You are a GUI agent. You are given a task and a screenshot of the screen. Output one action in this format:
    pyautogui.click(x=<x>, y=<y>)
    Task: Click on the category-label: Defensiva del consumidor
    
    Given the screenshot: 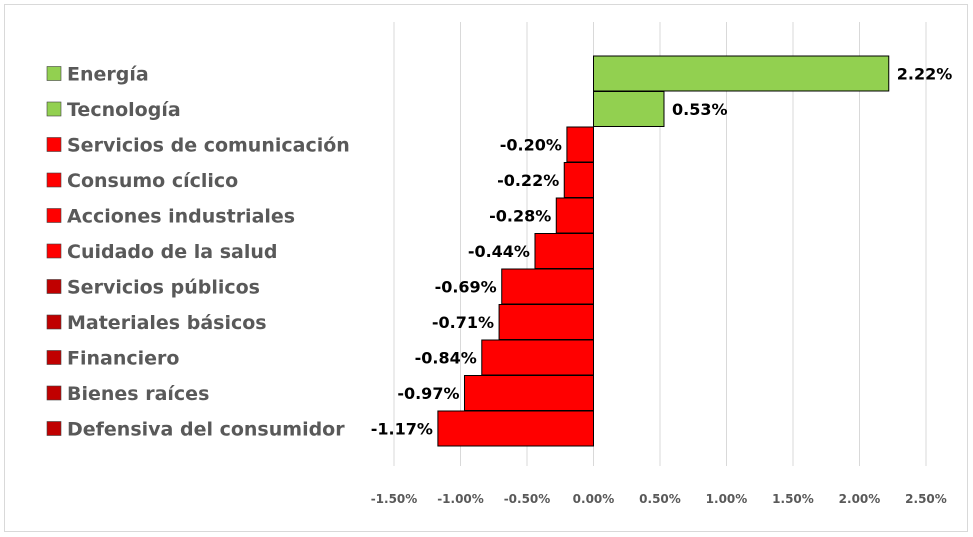 What is the action you would take?
    pyautogui.click(x=206, y=430)
    